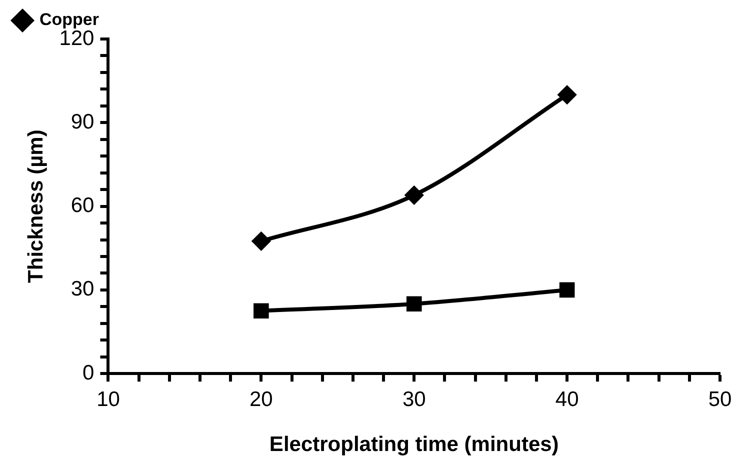  Describe the element at coordinates (567, 399) in the screenshot. I see `x-tick-label: 40` at that location.